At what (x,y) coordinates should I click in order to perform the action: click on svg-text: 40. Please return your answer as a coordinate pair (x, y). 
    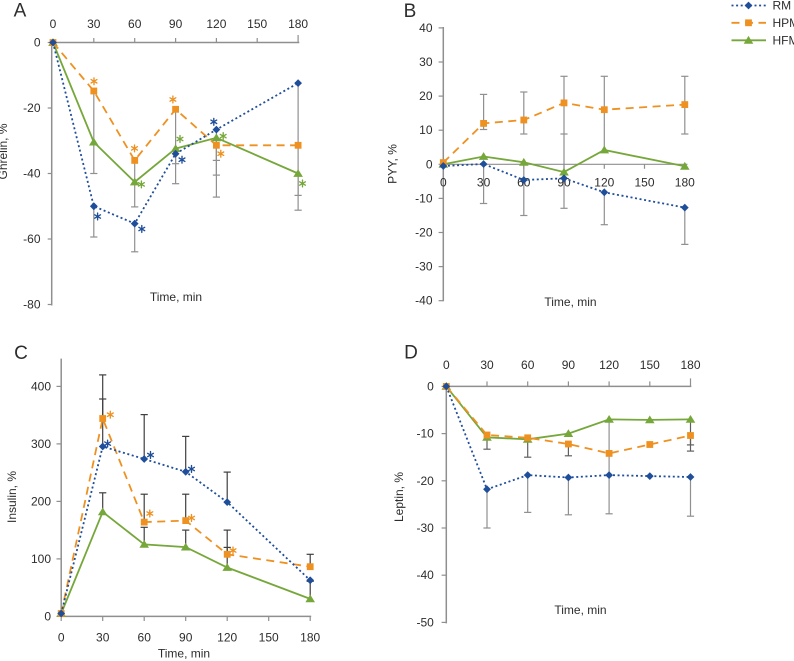
    Looking at the image, I should click on (426, 28).